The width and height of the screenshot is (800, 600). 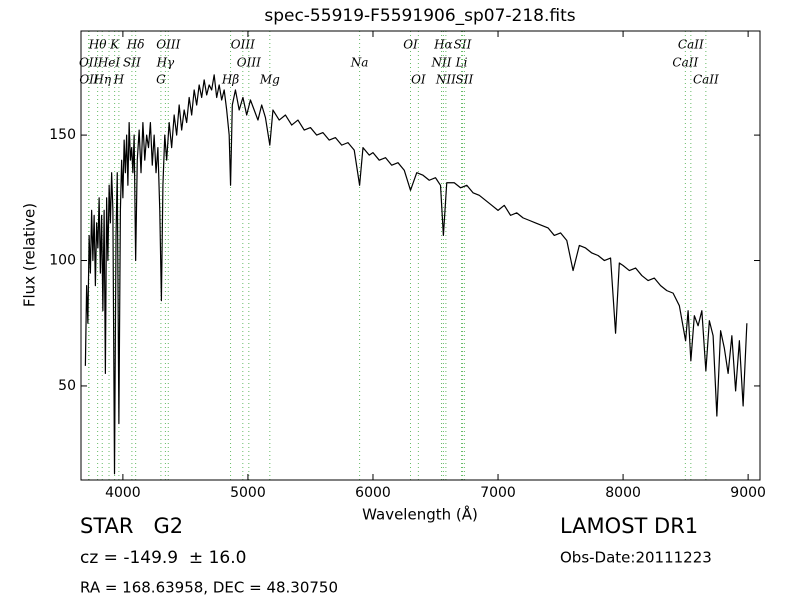 What do you see at coordinates (748, 493) in the screenshot?
I see `x-tick-label: 9000` at bounding box center [748, 493].